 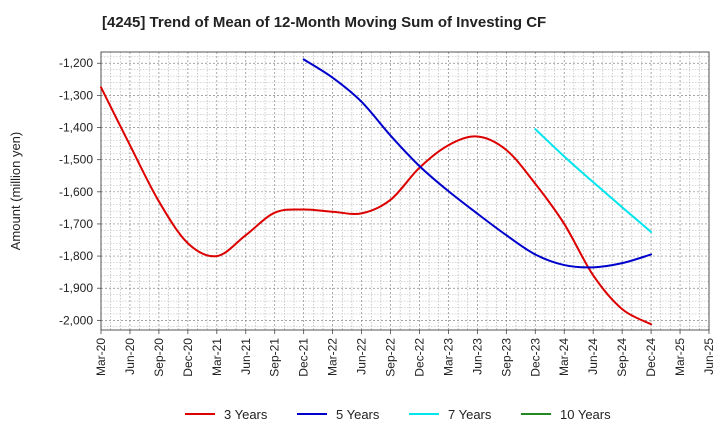 What do you see at coordinates (304, 357) in the screenshot?
I see `x-tick-label: Dec-21` at bounding box center [304, 357].